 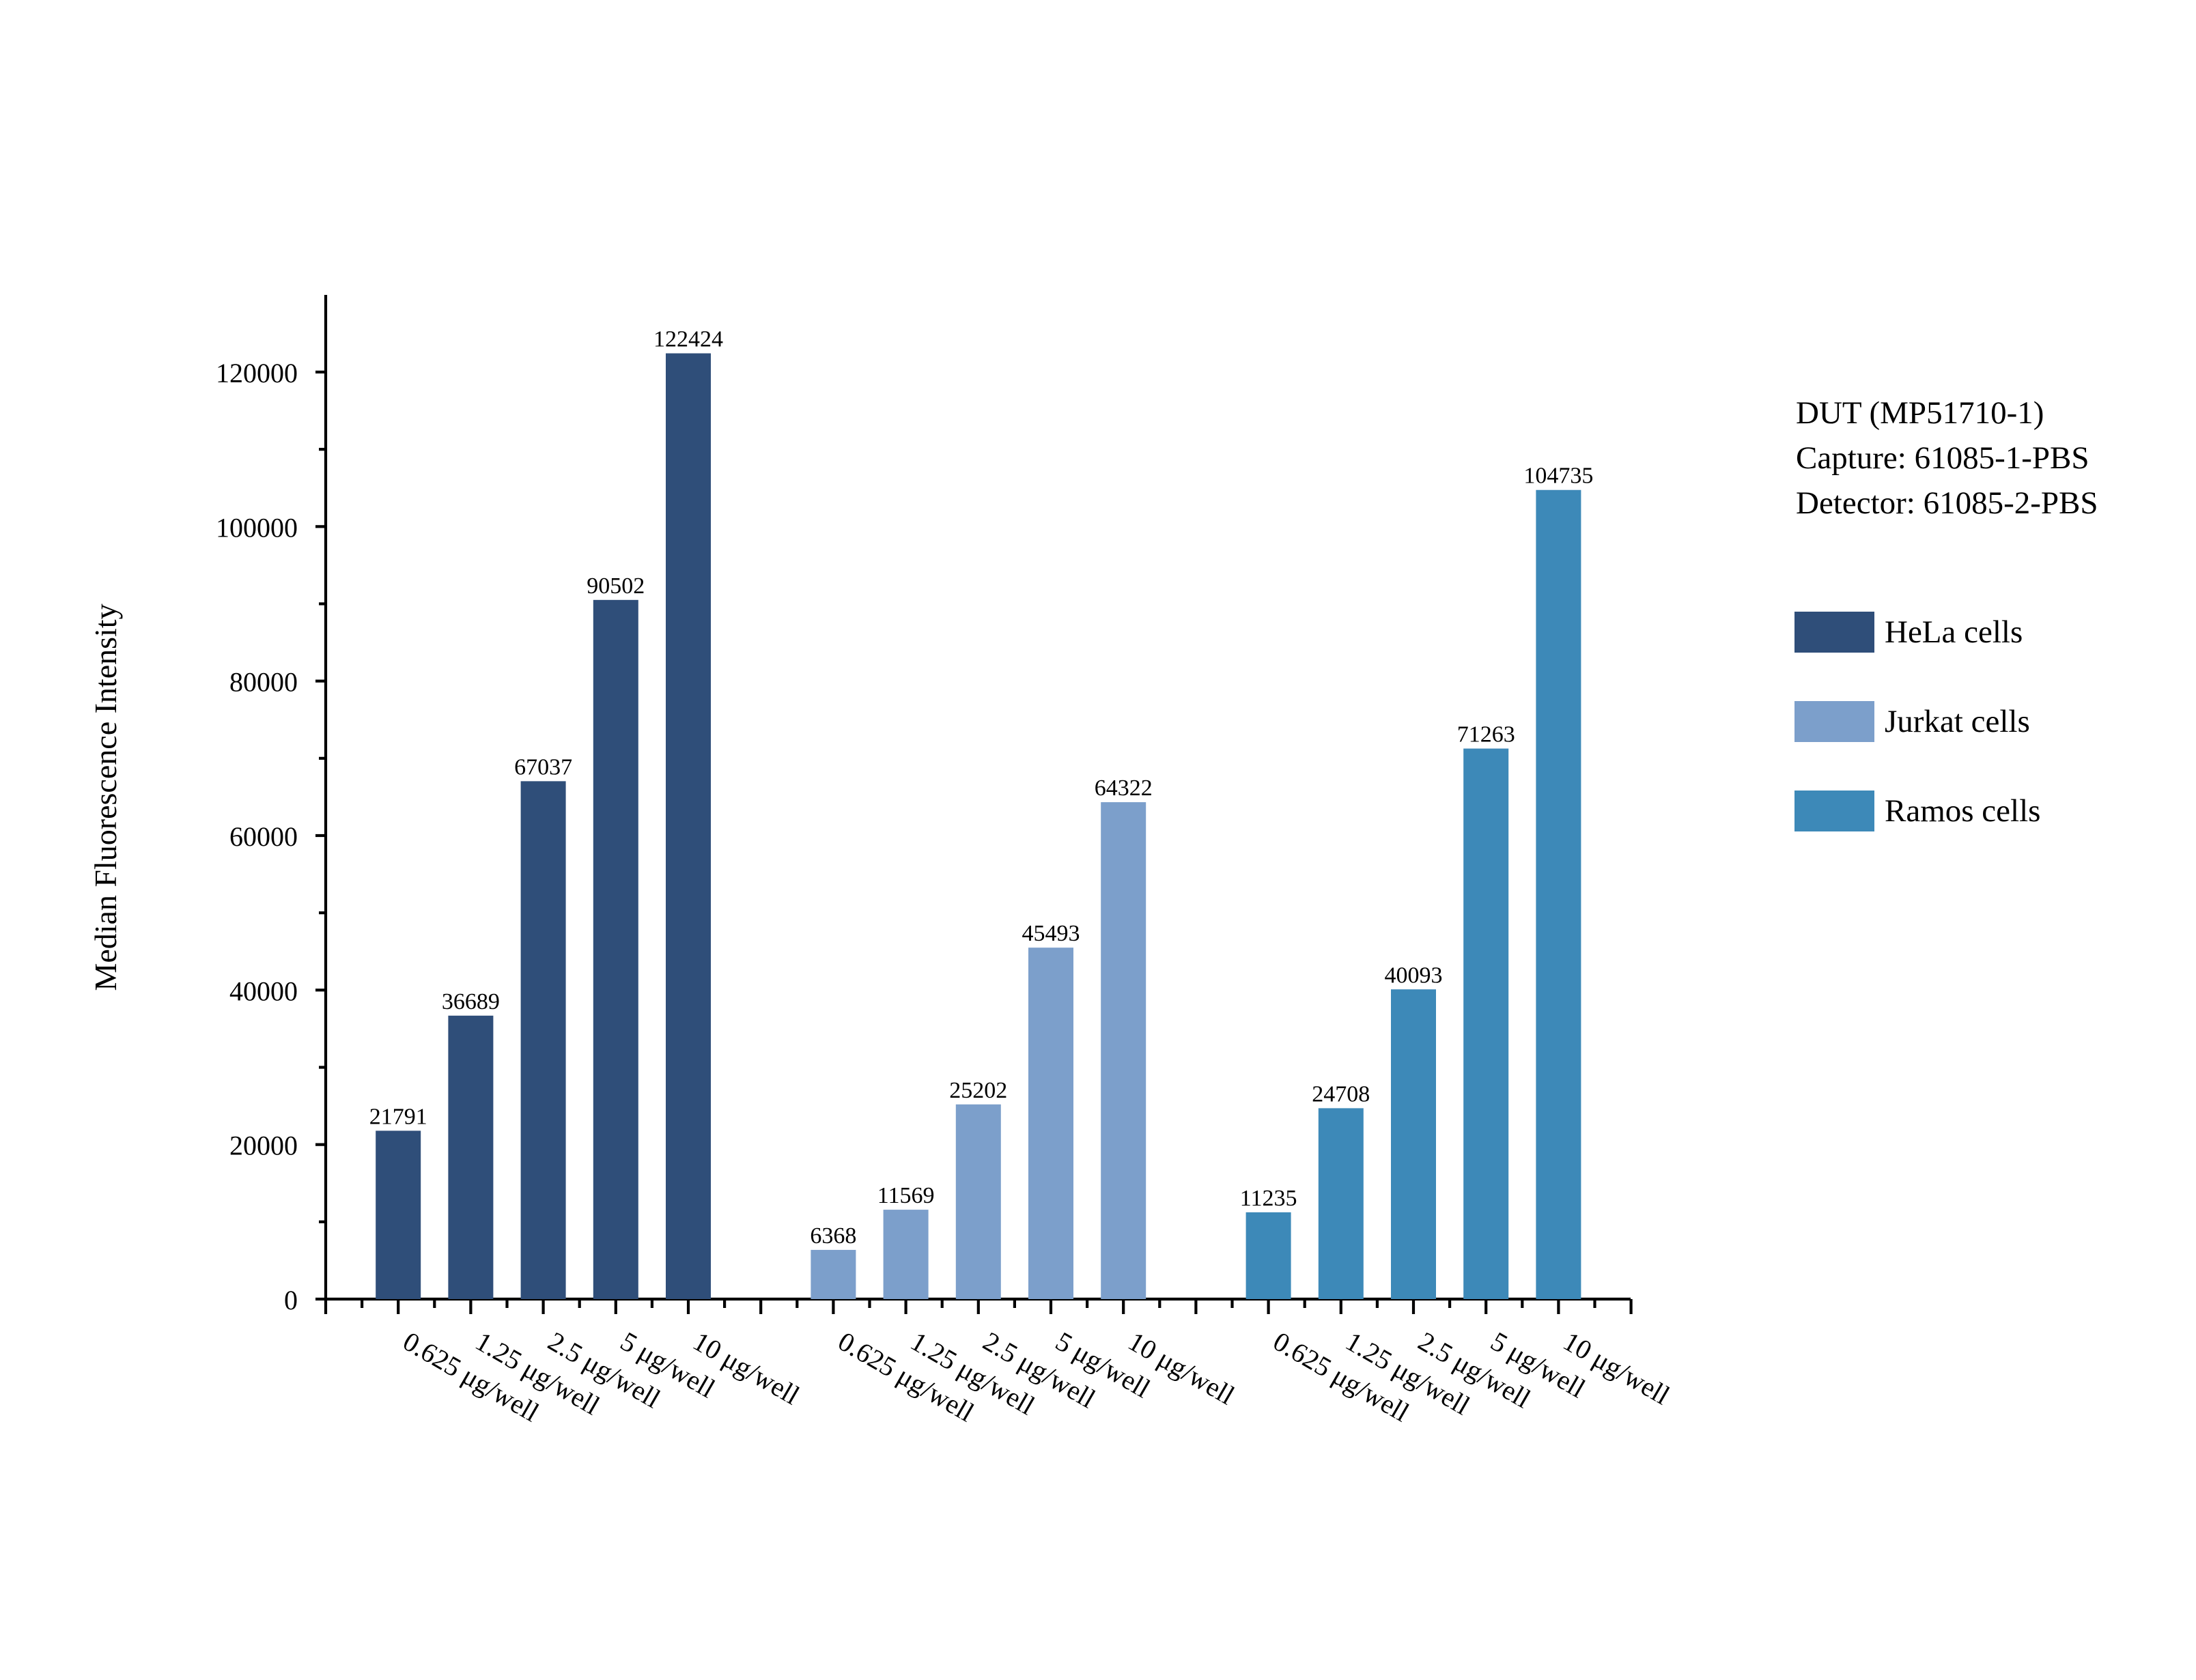 What do you see at coordinates (1341, 1094) in the screenshot?
I see `value-label: 24708` at bounding box center [1341, 1094].